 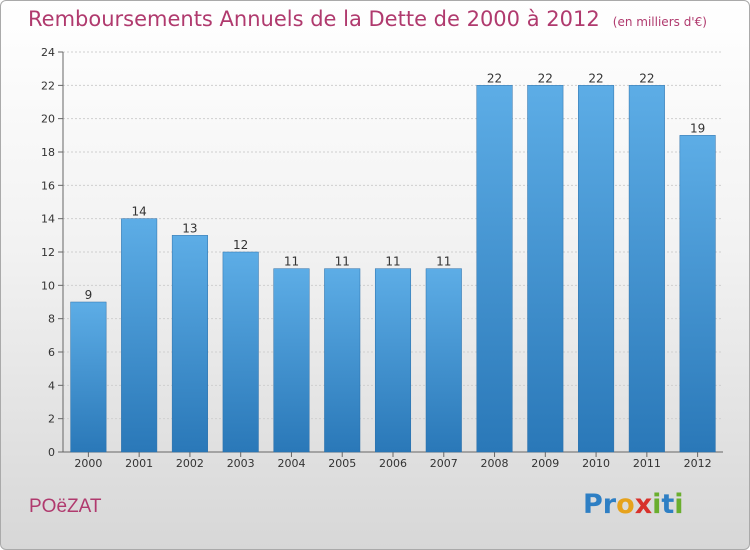 I want to click on proxiti-logo: Proxiti, so click(x=633, y=504).